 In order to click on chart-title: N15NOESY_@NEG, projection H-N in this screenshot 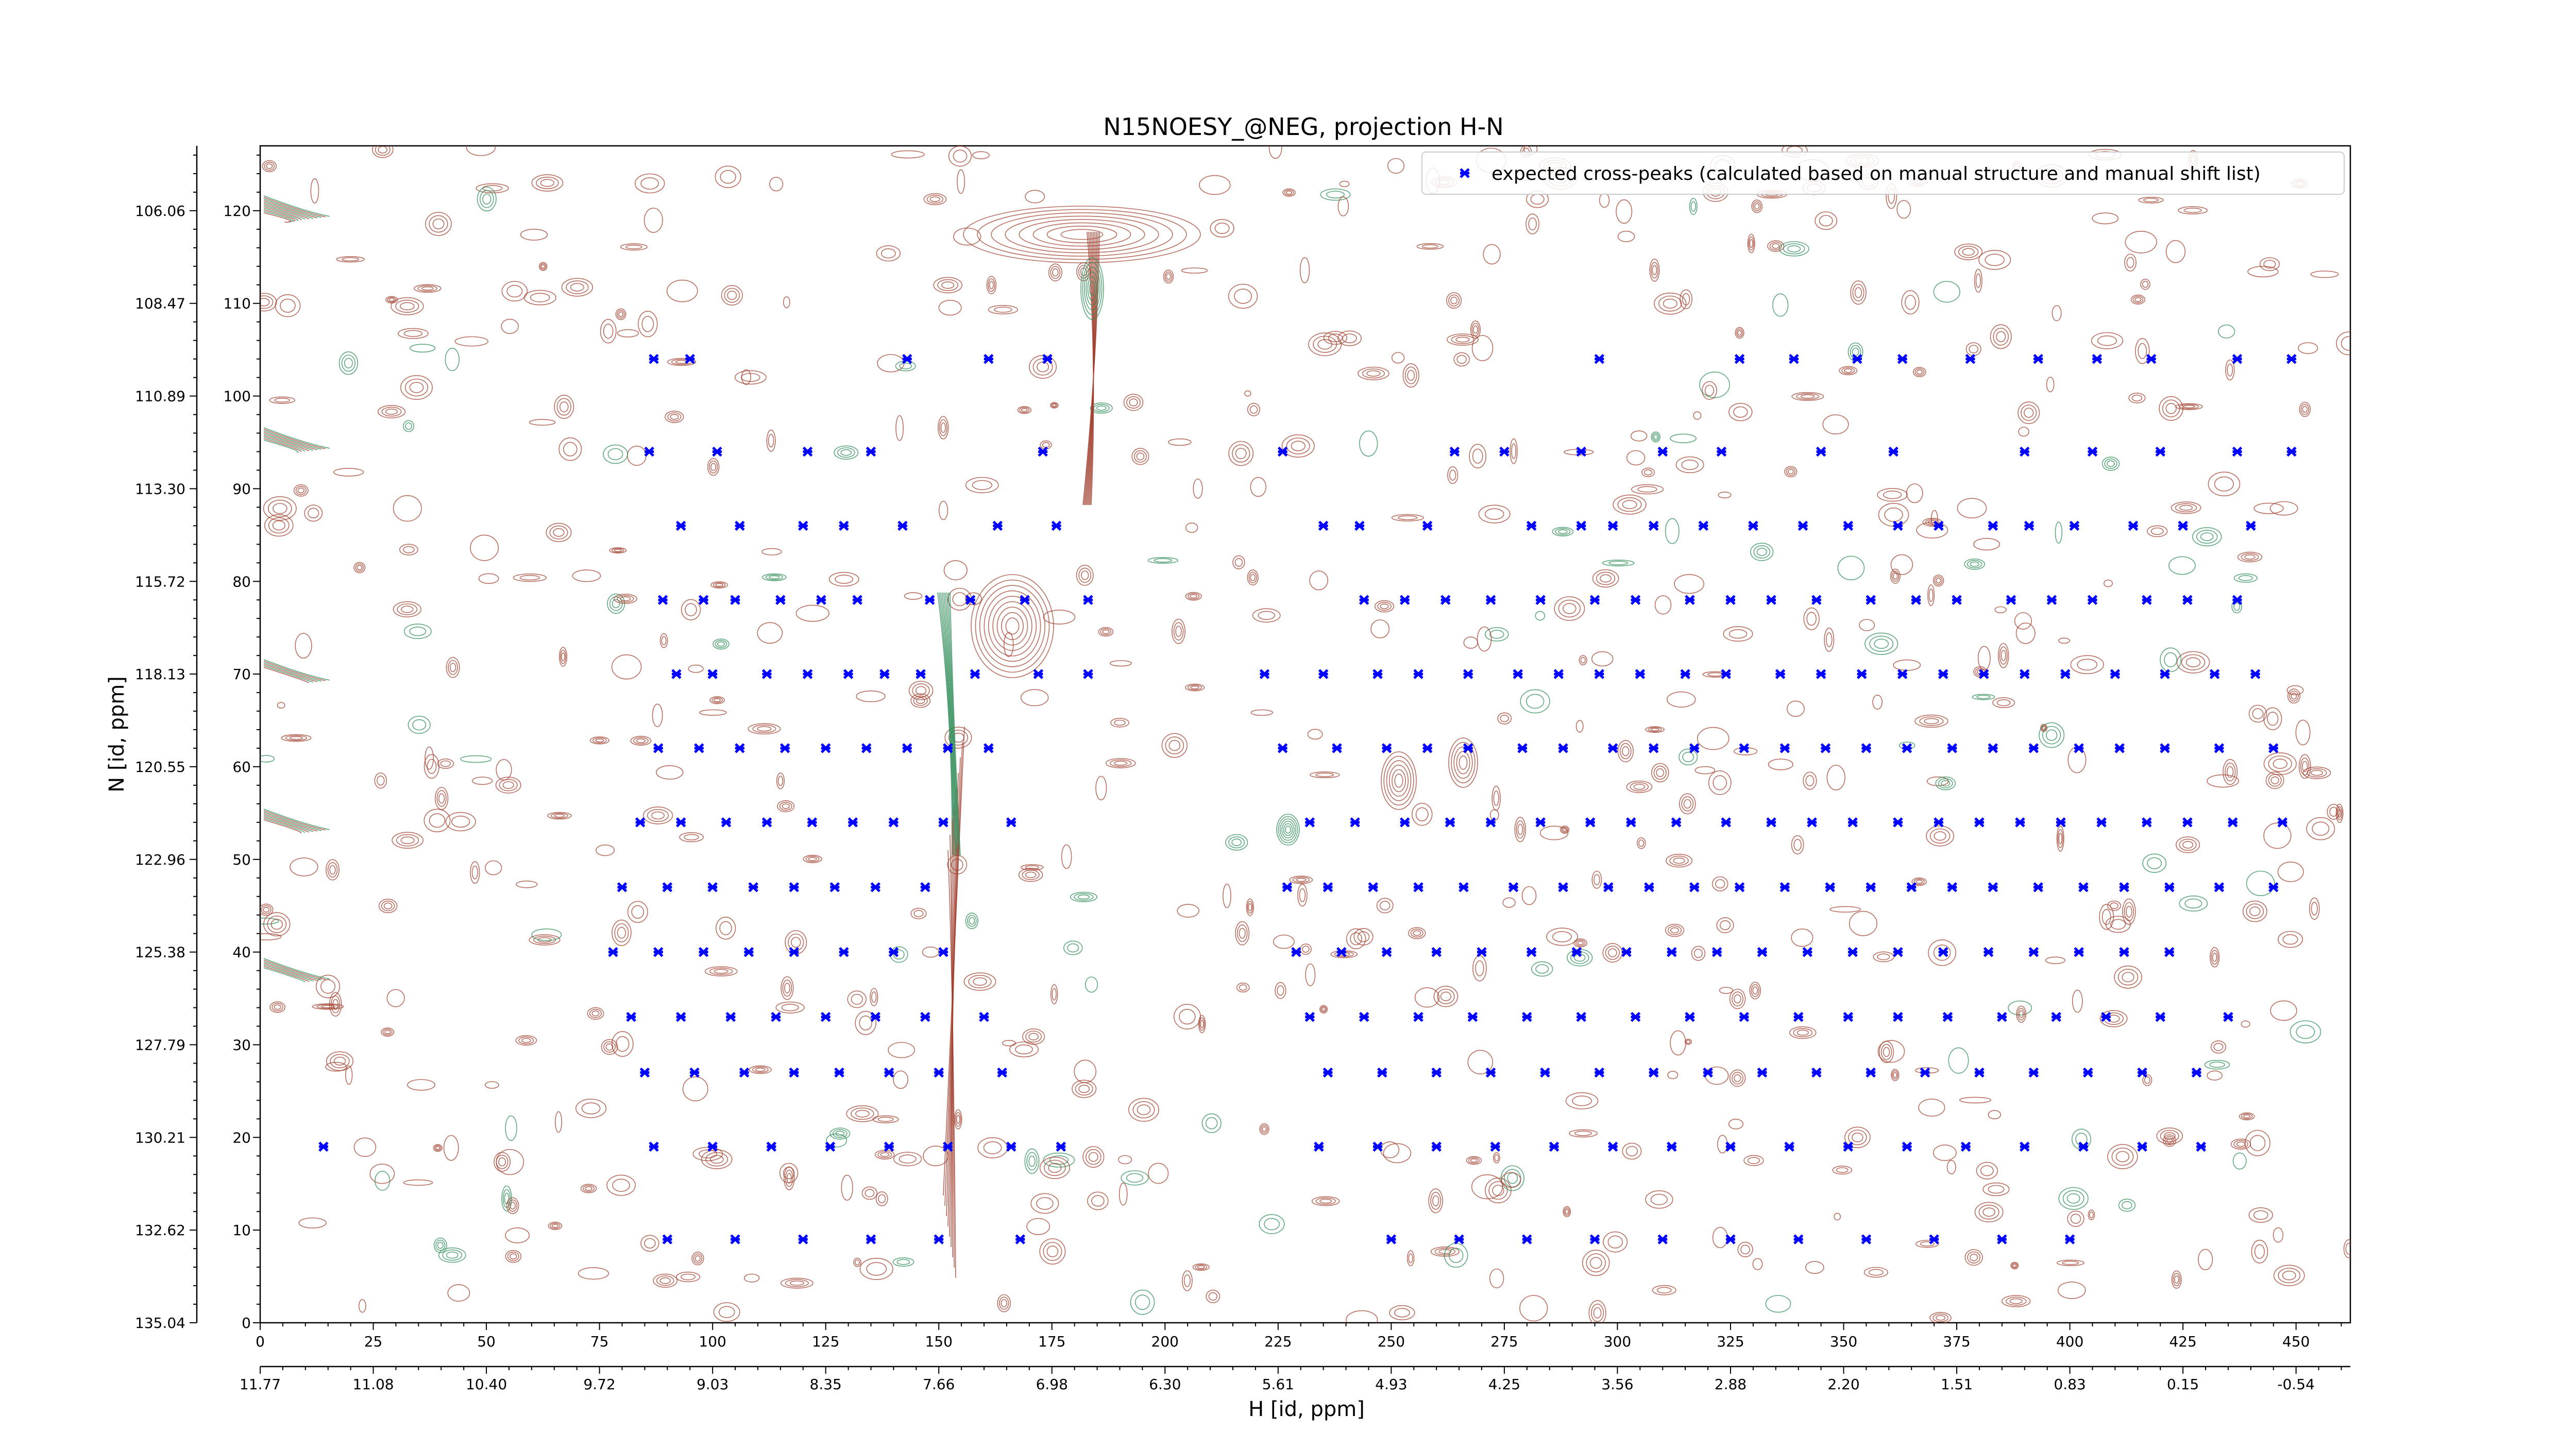, I will do `click(1303, 127)`.